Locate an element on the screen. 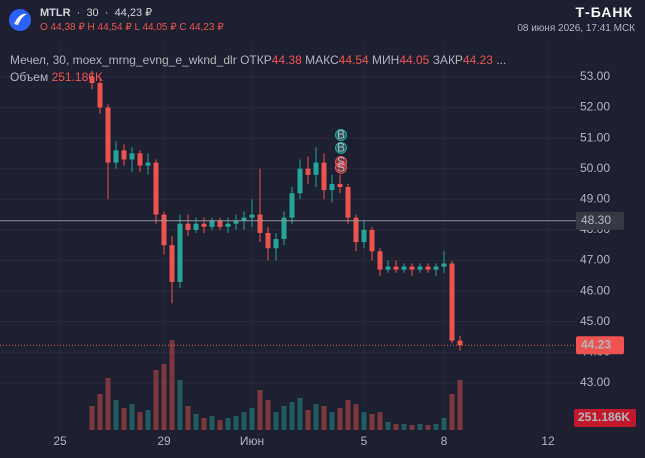  ohlc-close: C 44,23 ₽ is located at coordinates (201, 27).